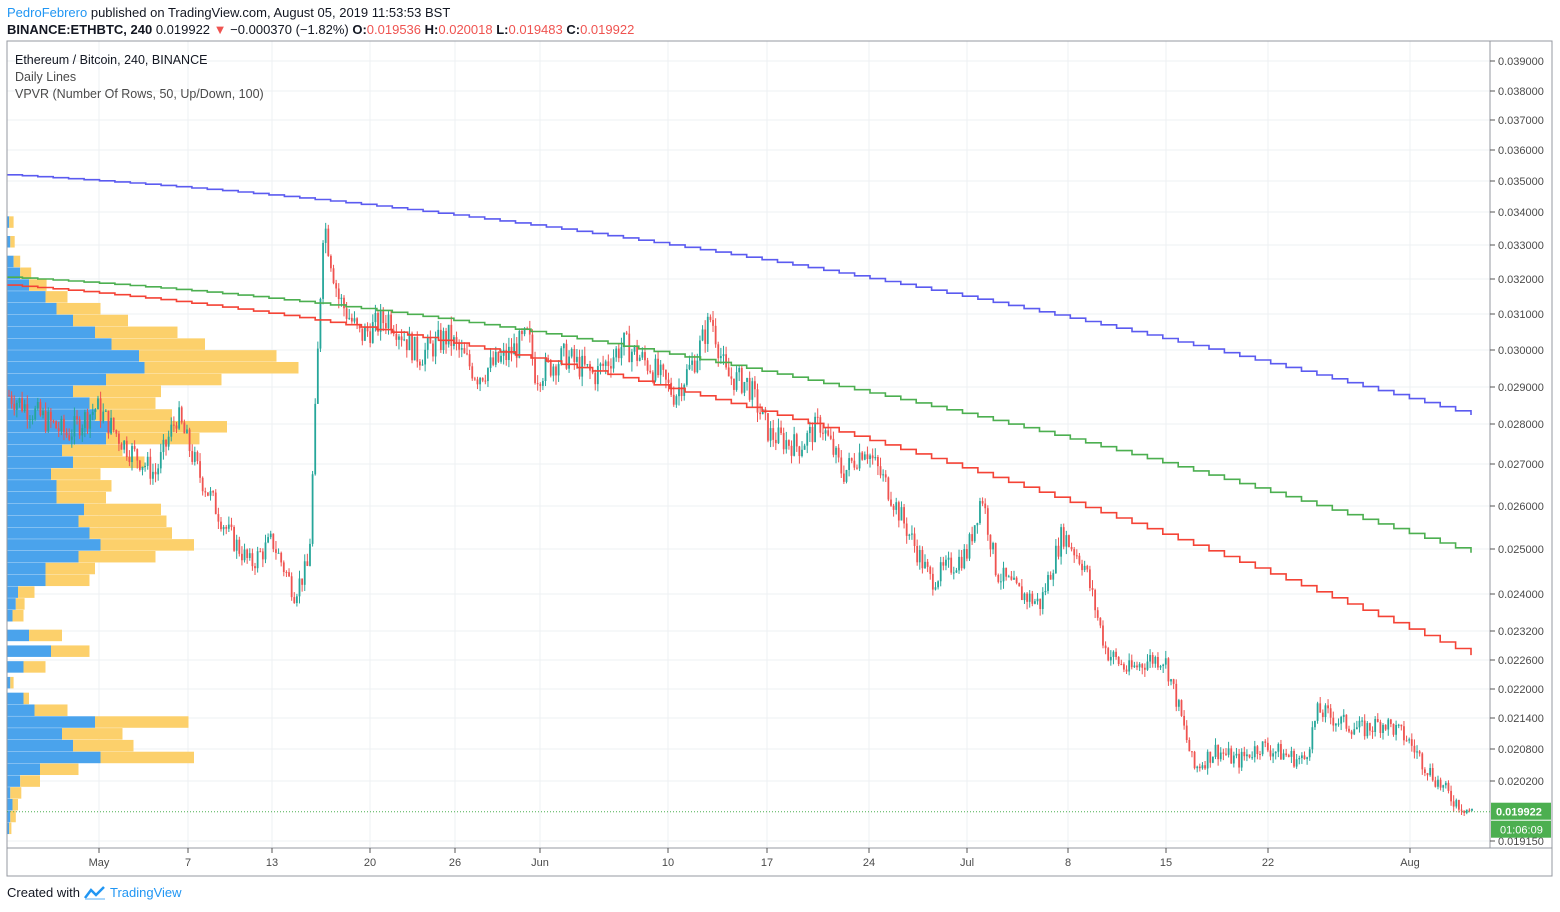  What do you see at coordinates (573, 29) in the screenshot?
I see `close-label: C:` at bounding box center [573, 29].